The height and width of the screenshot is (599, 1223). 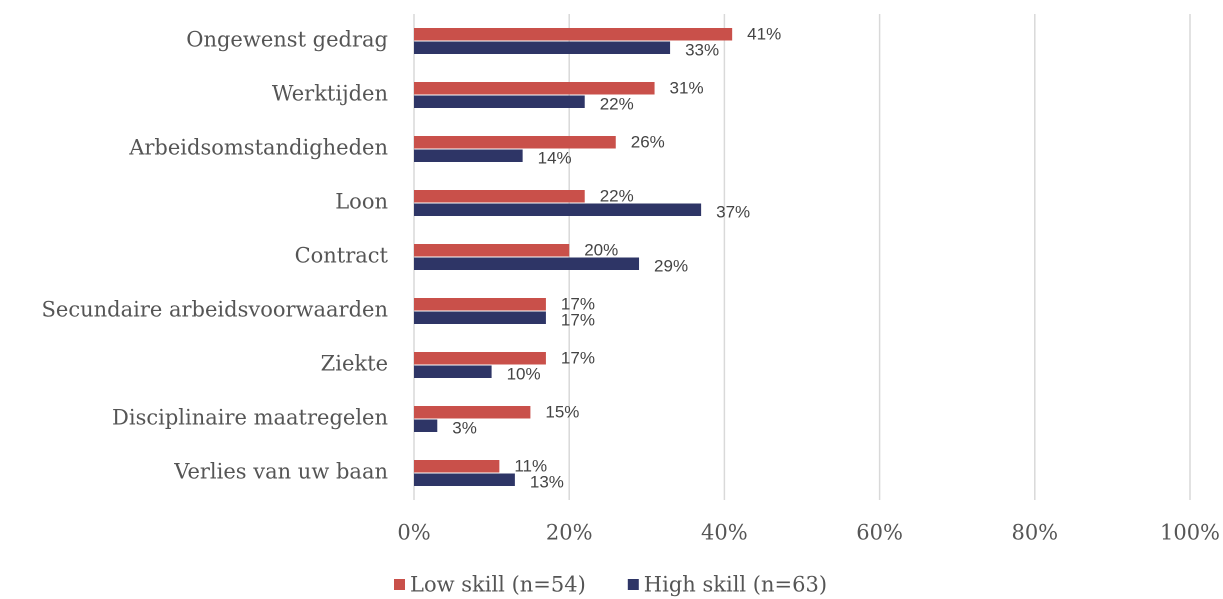 I want to click on x-tick-label: 100%, so click(x=1190, y=533).